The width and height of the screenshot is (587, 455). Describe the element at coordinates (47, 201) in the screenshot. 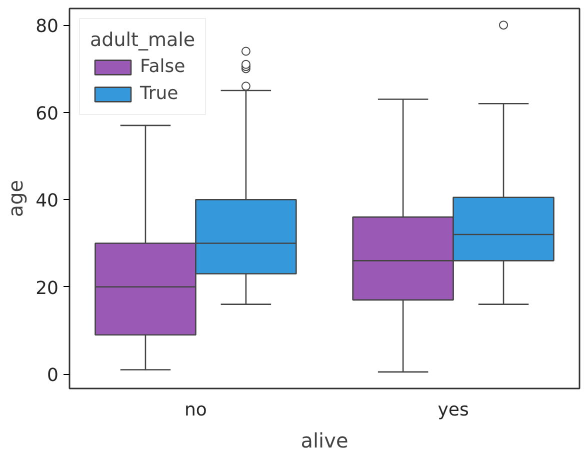

I see `y-tick-label: 40` at that location.